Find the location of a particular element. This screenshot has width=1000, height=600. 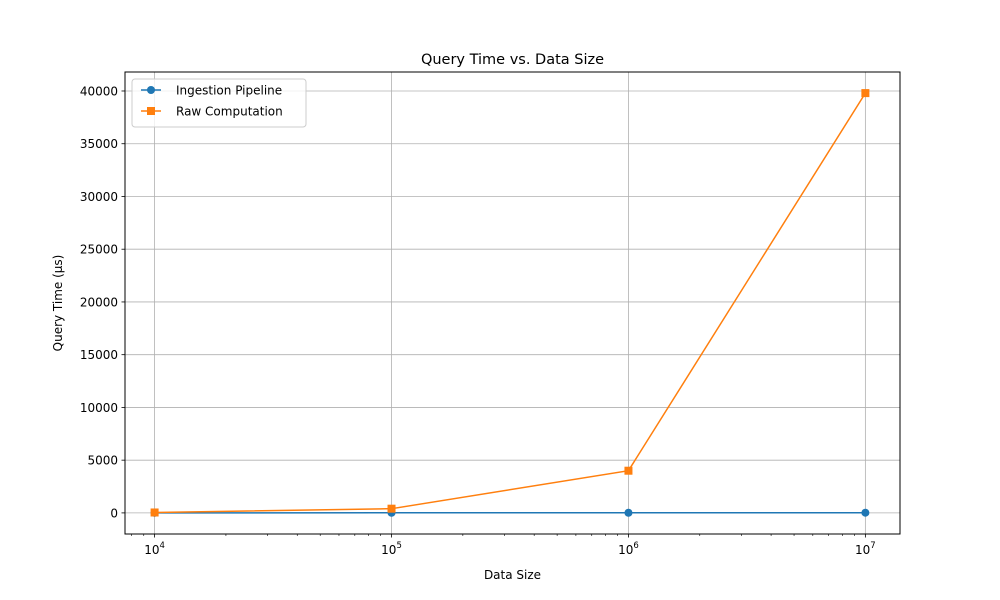

legend-label-ingestion-pipeline: Ingestion Pipeline is located at coordinates (229, 91).